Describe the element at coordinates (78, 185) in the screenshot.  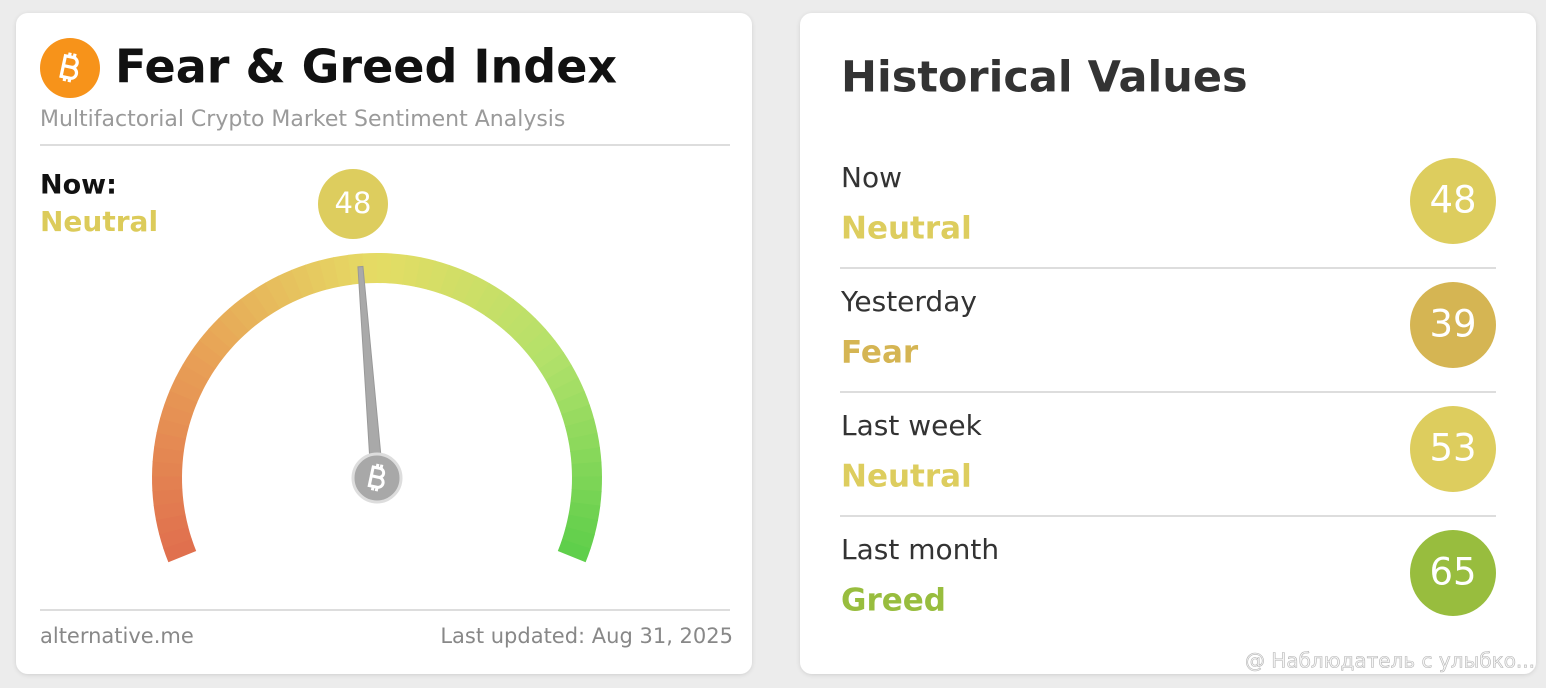
I see `now-label: Now:` at that location.